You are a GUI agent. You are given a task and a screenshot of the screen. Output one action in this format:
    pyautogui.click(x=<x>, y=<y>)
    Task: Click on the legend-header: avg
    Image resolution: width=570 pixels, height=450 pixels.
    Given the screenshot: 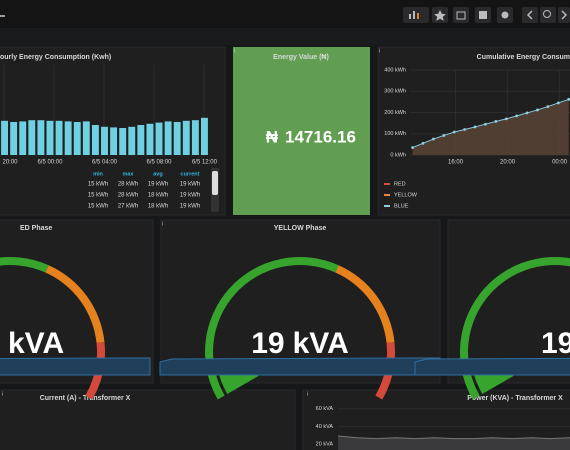 What is the action you would take?
    pyautogui.click(x=157, y=174)
    